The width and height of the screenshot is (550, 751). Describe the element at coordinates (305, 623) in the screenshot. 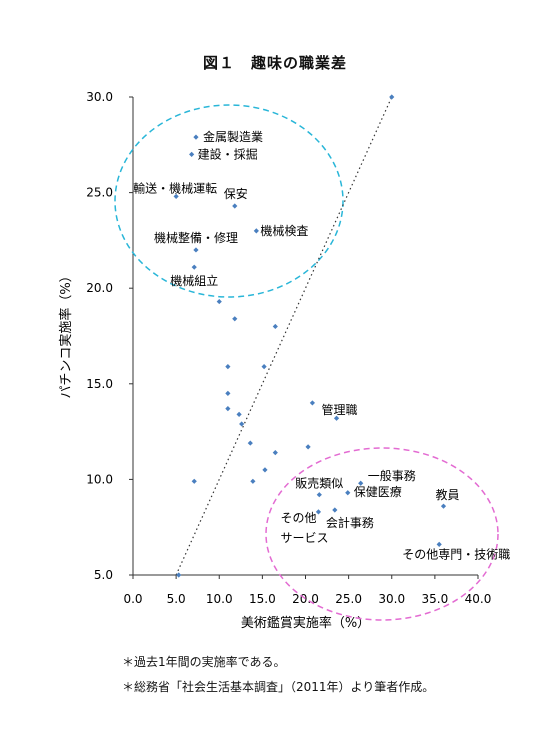

I see `x-axis-label: 美術鑑賞実施率（%）` at that location.